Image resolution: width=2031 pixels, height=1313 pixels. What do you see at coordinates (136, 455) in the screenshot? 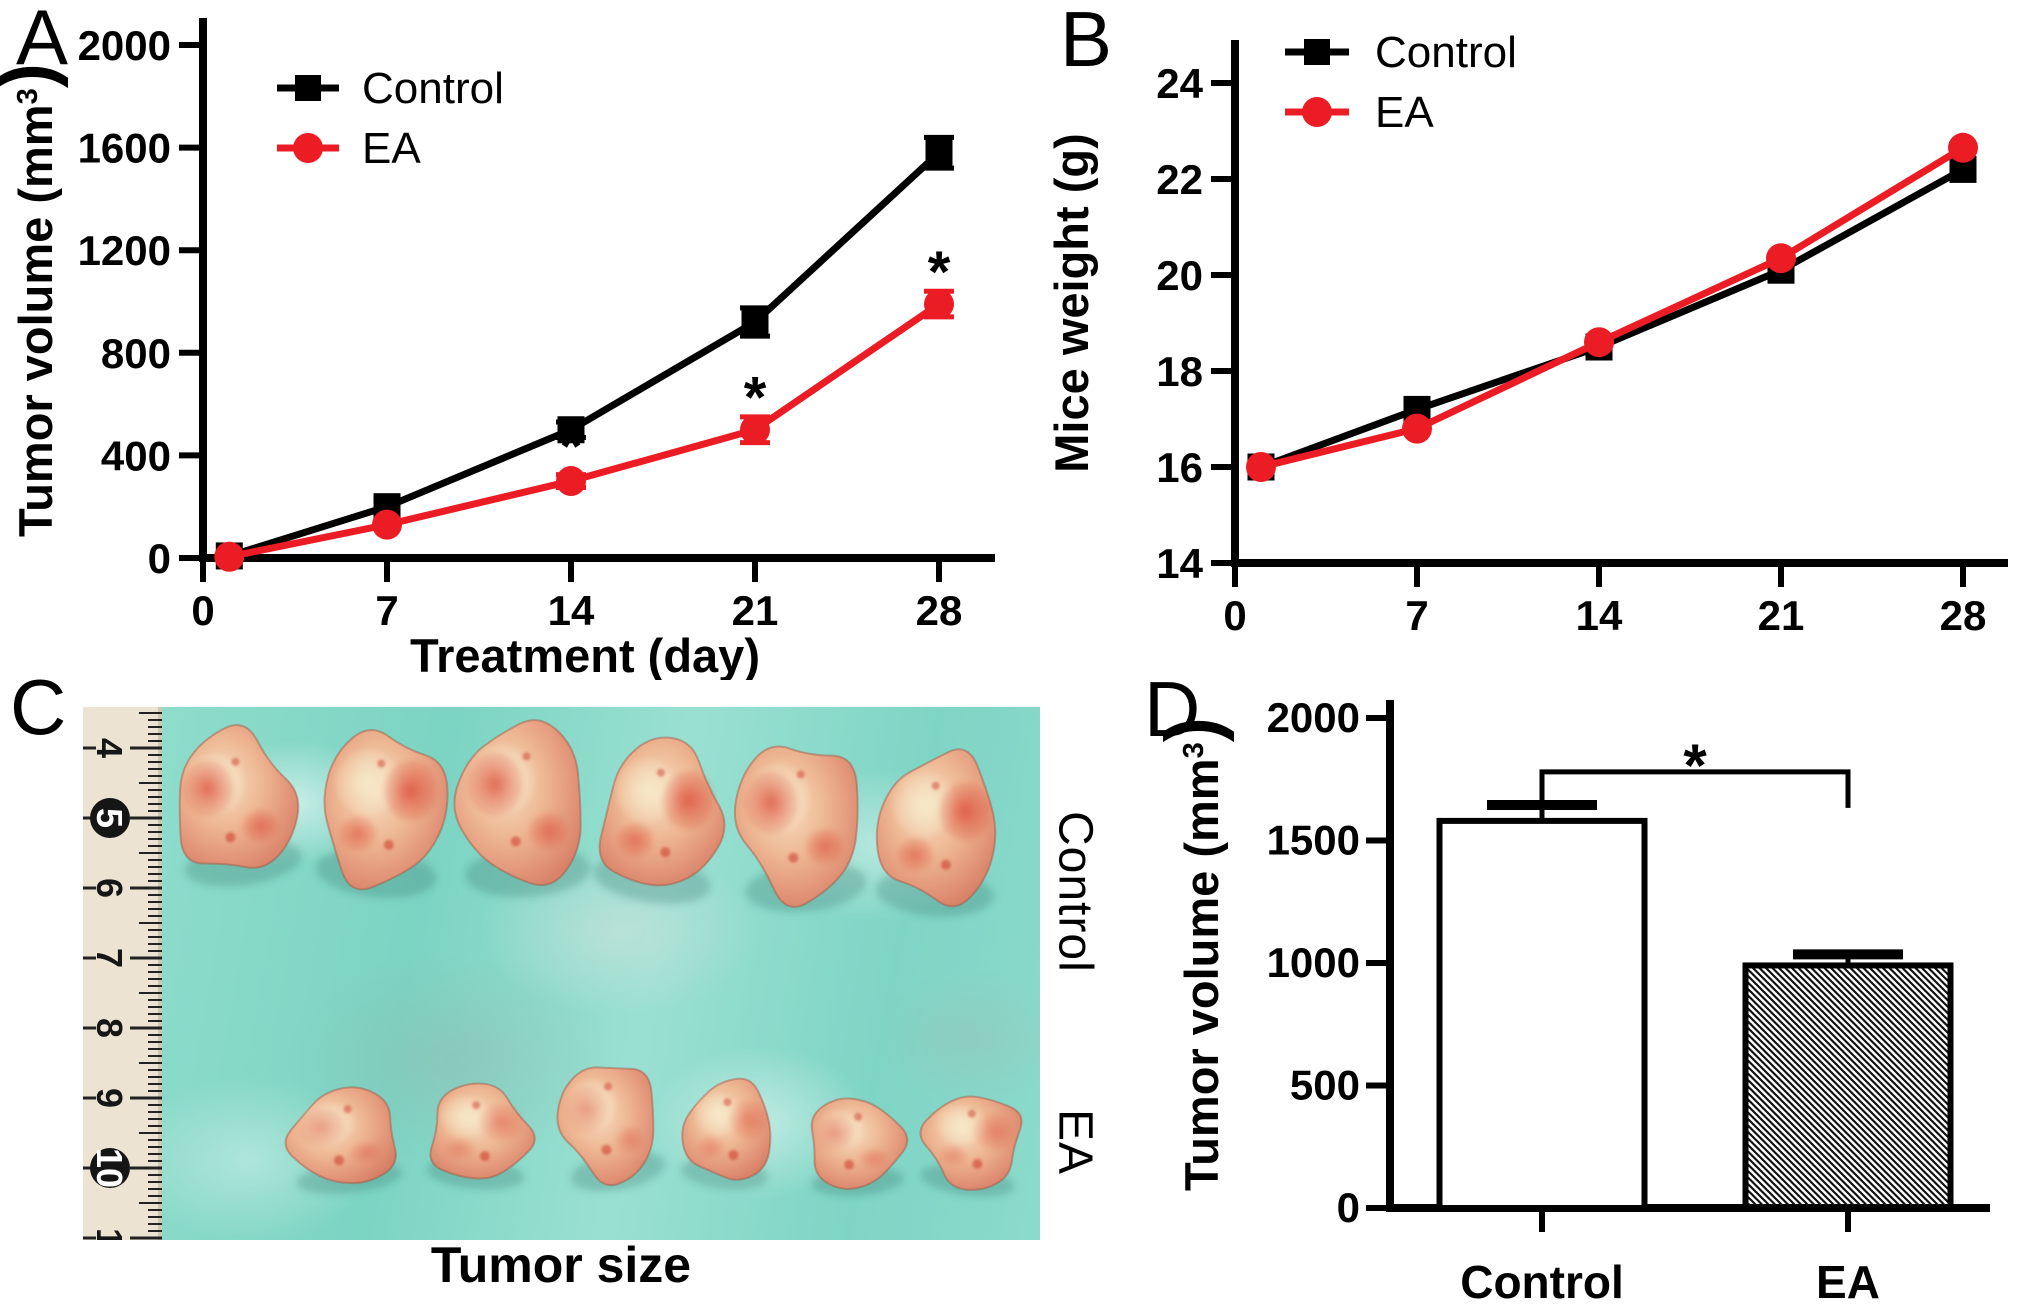
I see `svg-text: 400` at bounding box center [136, 455].